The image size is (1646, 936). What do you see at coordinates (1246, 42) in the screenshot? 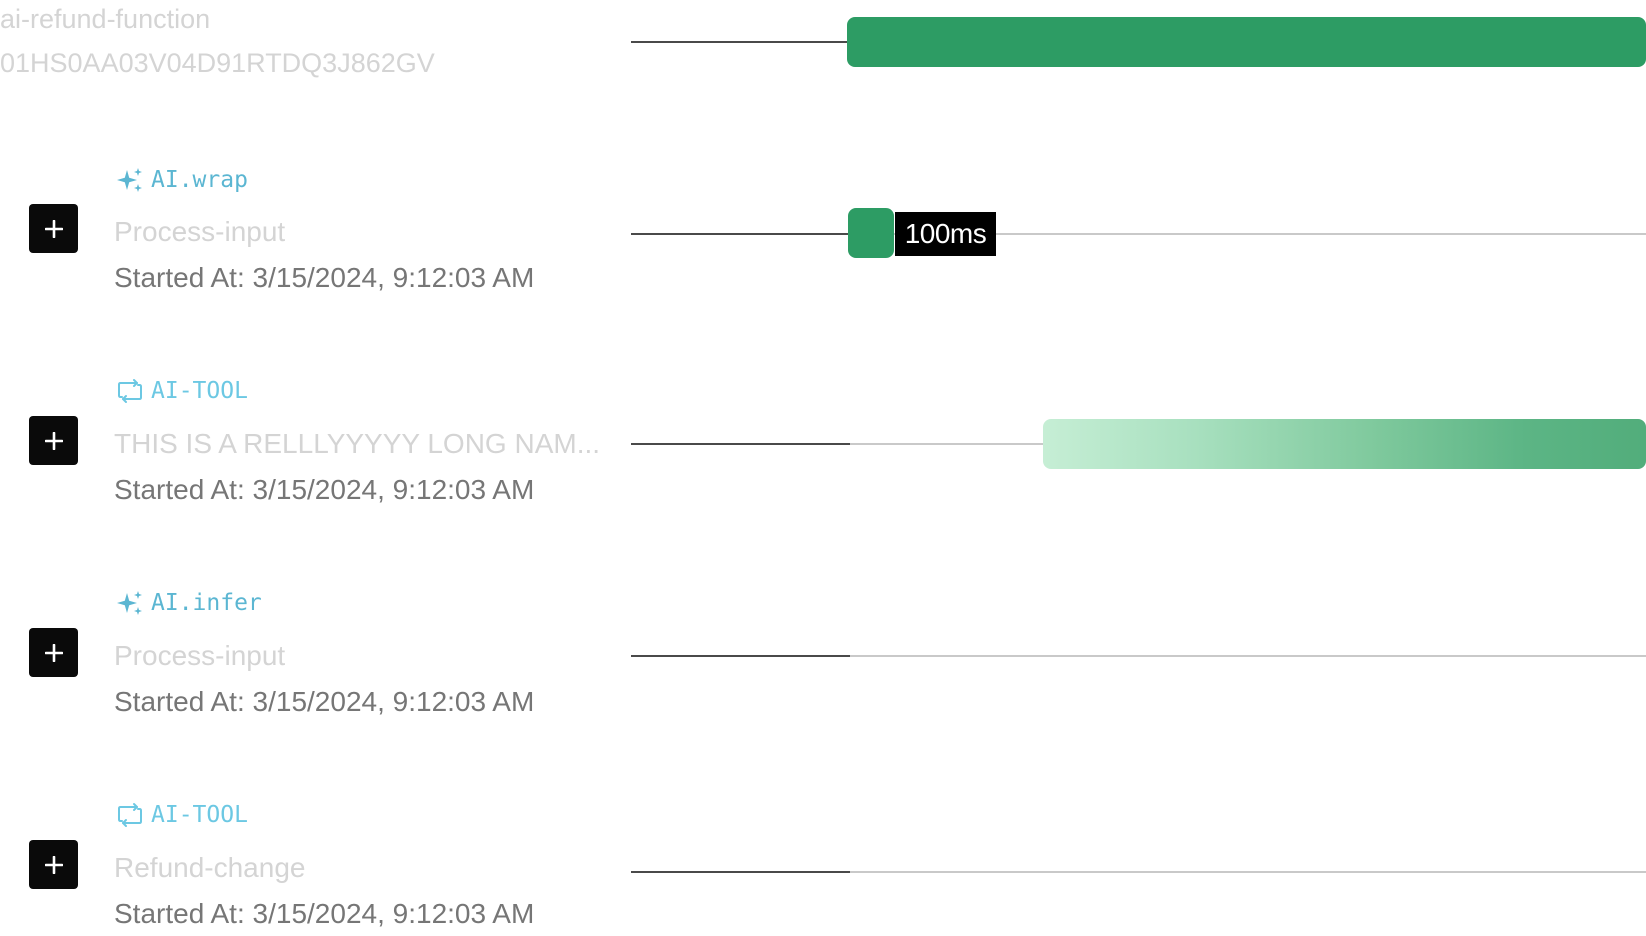
I see `timeline-bar-root` at bounding box center [1246, 42].